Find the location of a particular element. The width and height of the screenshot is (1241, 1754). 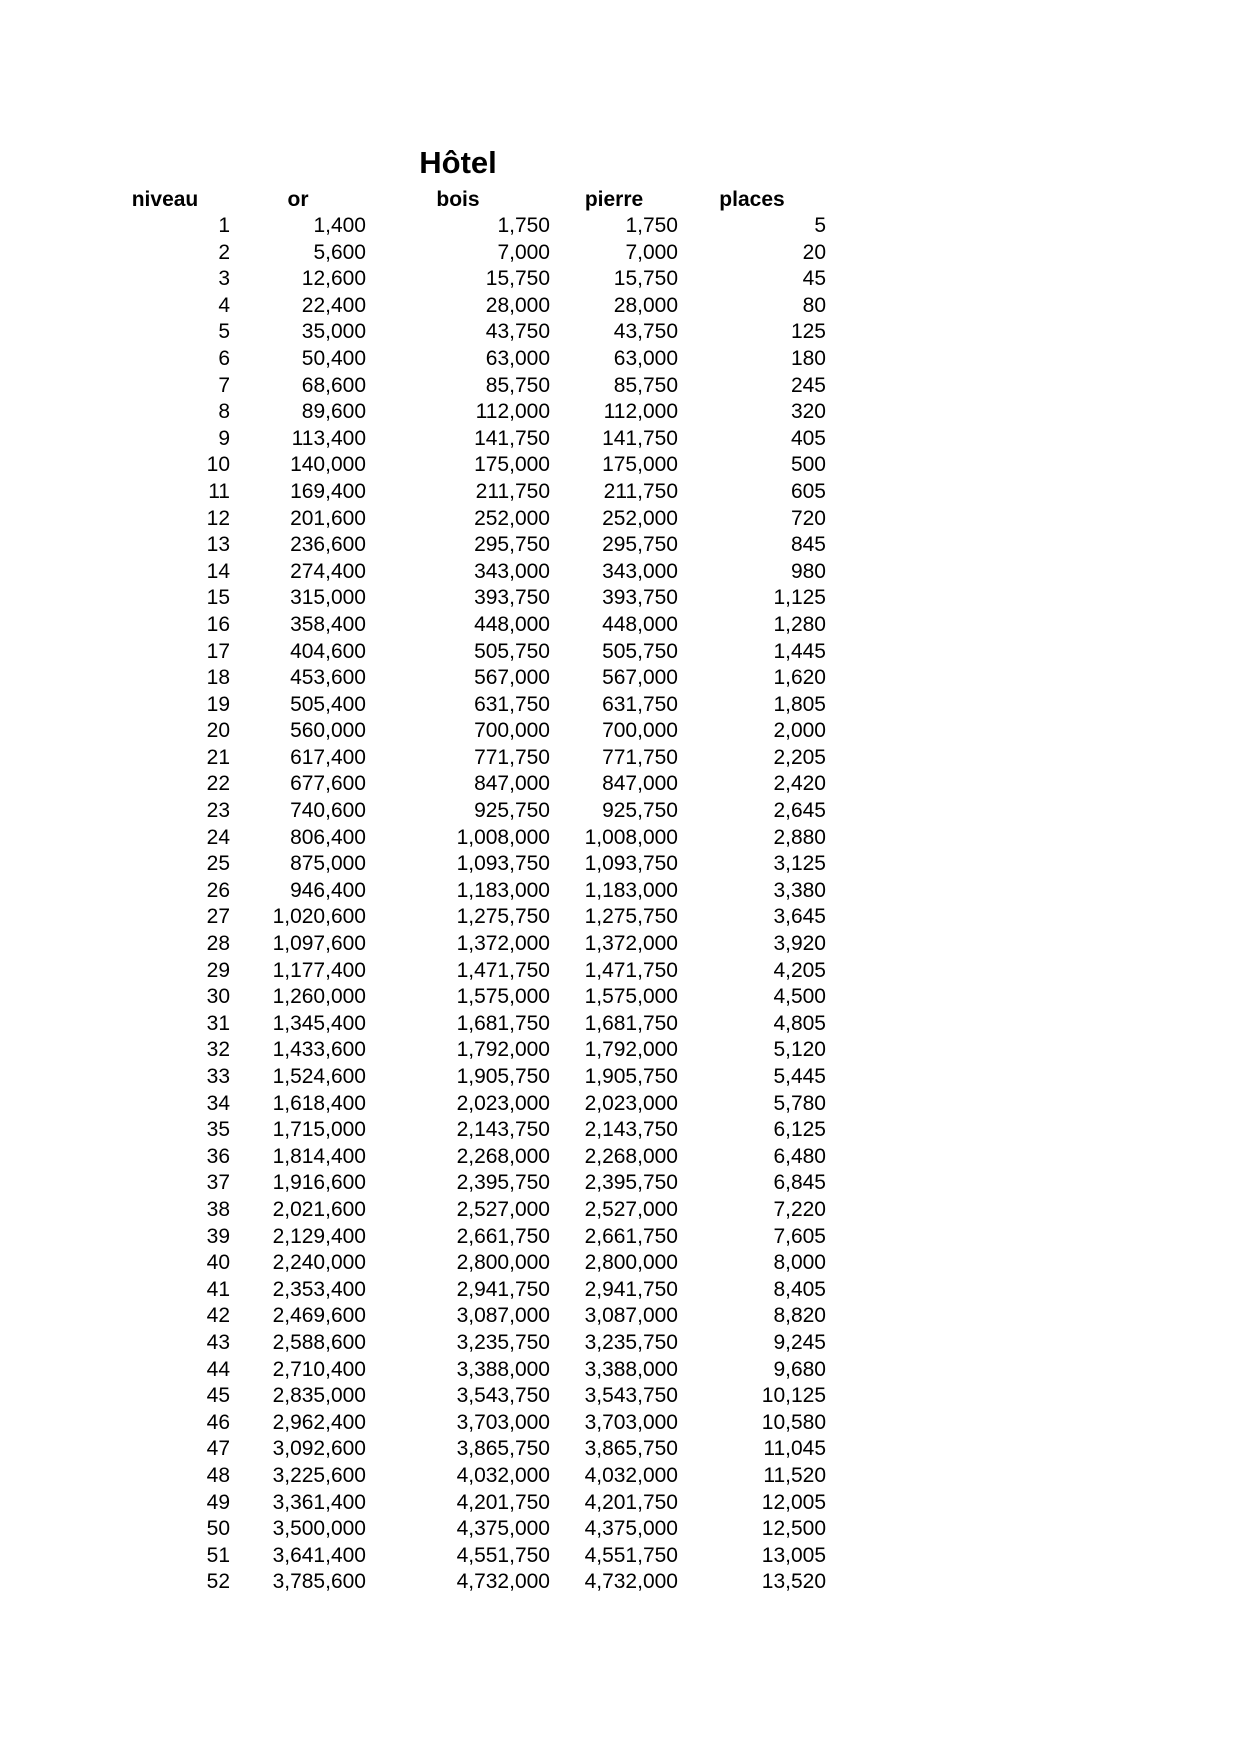

cell-bois: 3,865,750 is located at coordinates (503, 1449).